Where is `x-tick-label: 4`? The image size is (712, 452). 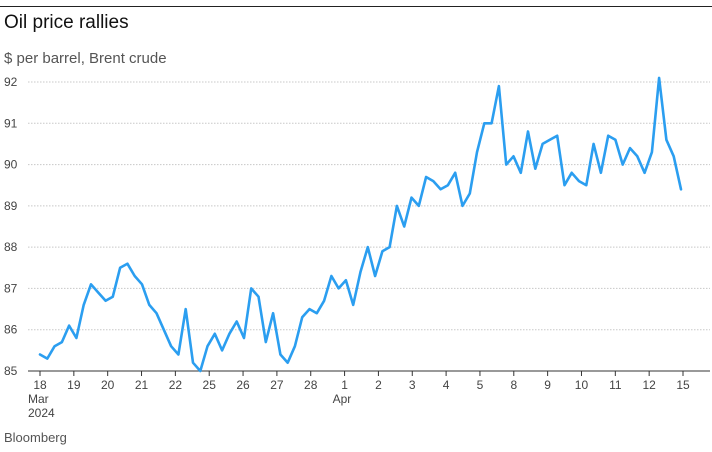
x-tick-label: 4 is located at coordinates (446, 385).